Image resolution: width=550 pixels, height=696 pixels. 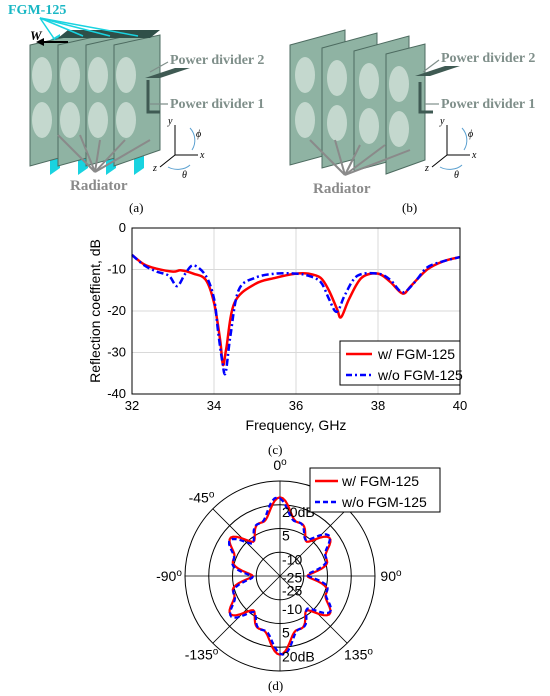 I want to click on polar-legend-without: w/o FGM-125, so click(x=384, y=502).